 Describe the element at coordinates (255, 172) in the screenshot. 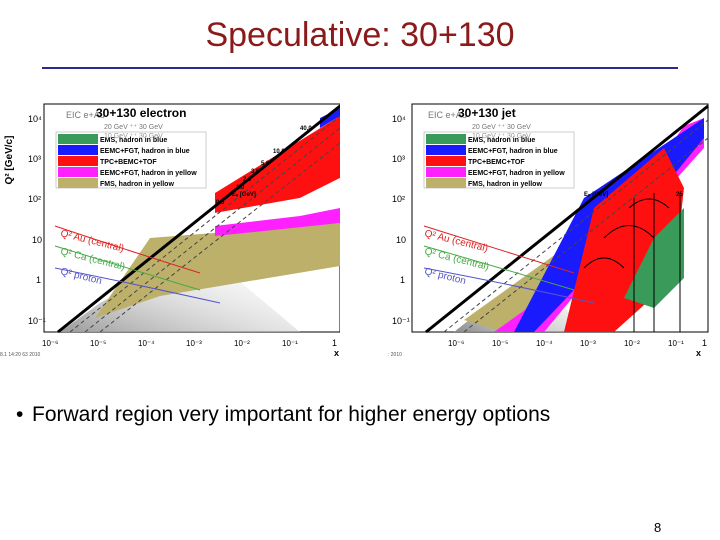

I see `energy-value: 3.0` at that location.